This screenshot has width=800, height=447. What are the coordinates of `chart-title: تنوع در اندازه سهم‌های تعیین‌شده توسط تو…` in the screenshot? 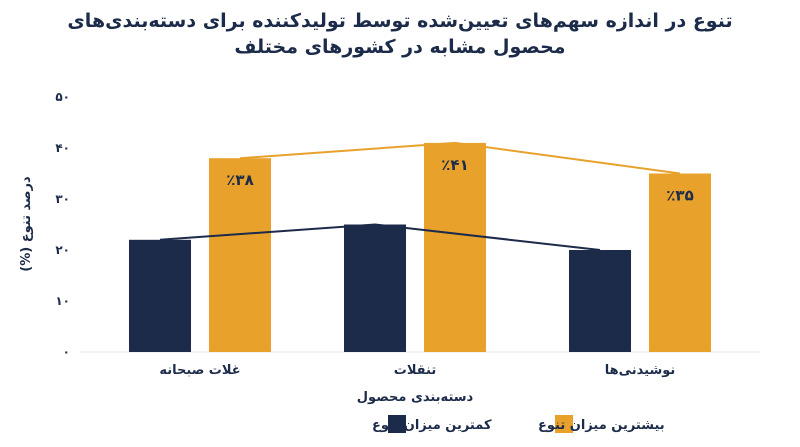 It's located at (400, 34).